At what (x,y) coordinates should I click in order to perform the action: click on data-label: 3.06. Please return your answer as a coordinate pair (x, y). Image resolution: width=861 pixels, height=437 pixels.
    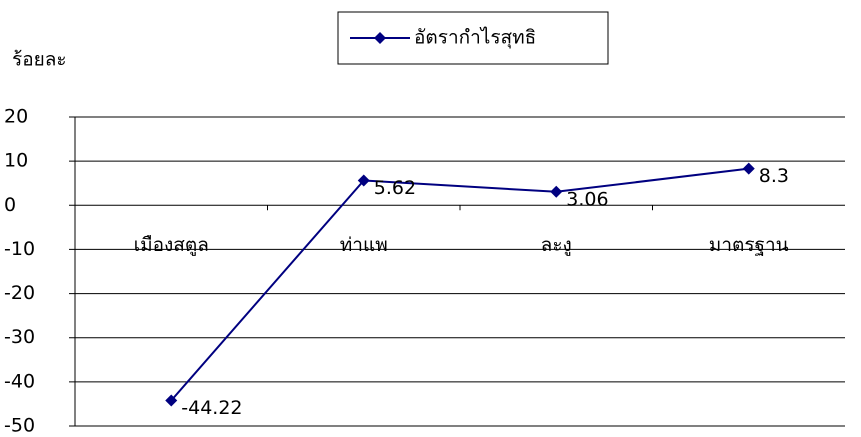
    Looking at the image, I should click on (587, 199).